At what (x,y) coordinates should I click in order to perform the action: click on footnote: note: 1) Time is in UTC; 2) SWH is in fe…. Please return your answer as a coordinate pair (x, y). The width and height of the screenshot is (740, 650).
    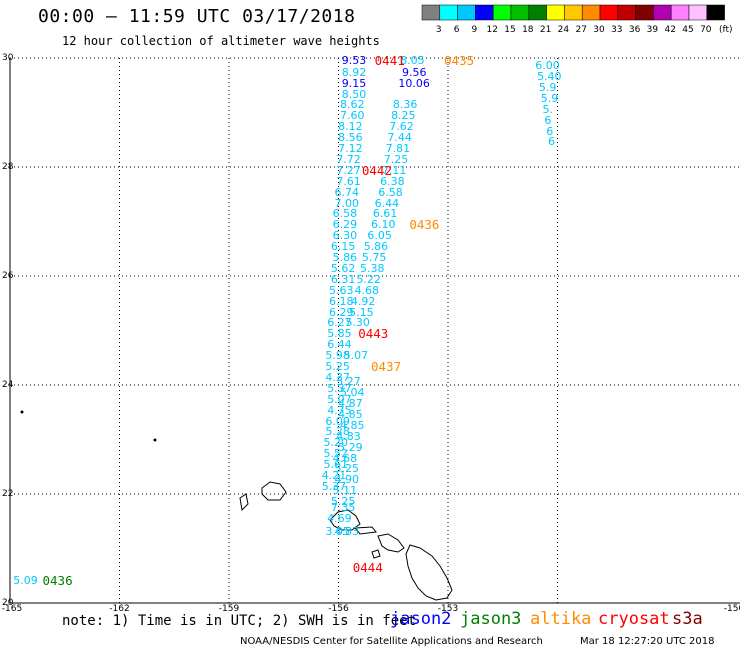
    Looking at the image, I should click on (239, 621).